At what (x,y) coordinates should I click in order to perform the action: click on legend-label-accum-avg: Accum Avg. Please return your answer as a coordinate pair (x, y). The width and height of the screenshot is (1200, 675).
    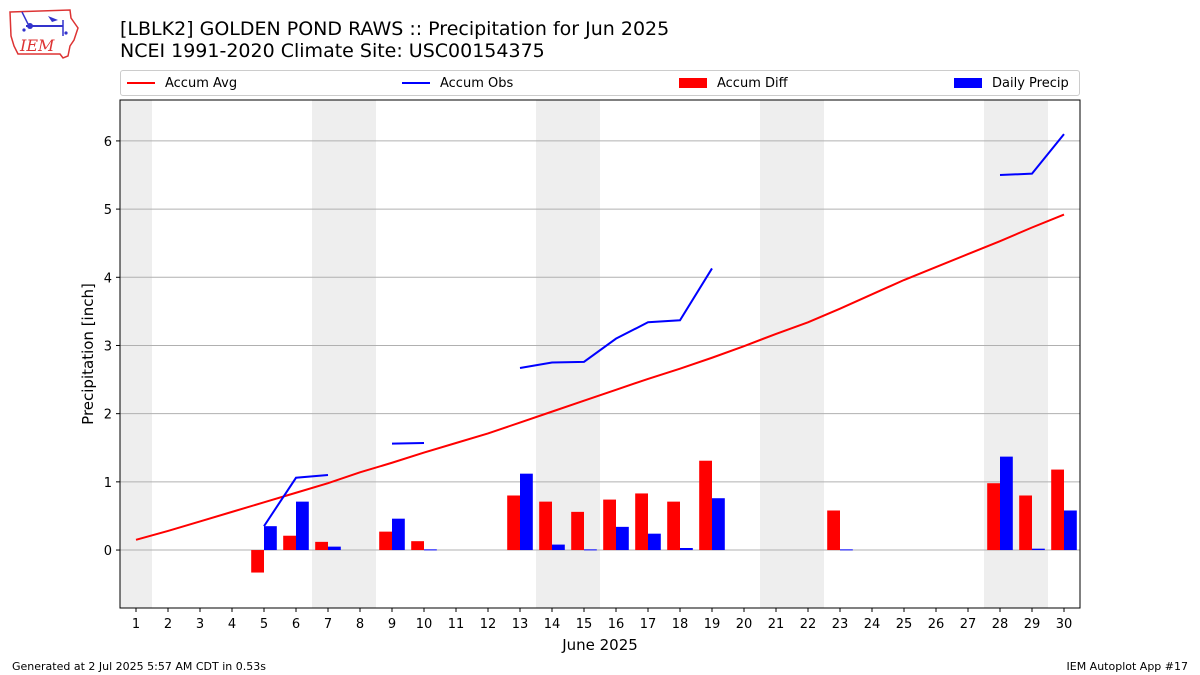
    Looking at the image, I should click on (201, 83).